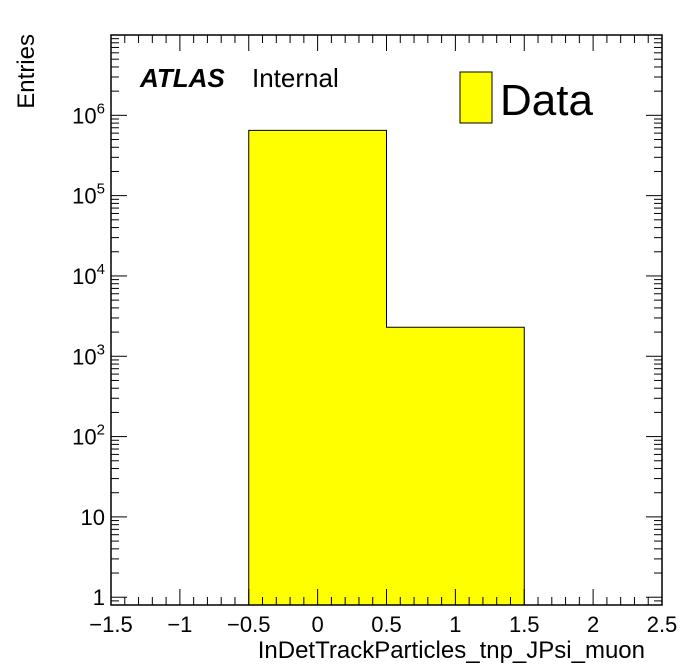  I want to click on x-tick-label: −1, so click(179, 624).